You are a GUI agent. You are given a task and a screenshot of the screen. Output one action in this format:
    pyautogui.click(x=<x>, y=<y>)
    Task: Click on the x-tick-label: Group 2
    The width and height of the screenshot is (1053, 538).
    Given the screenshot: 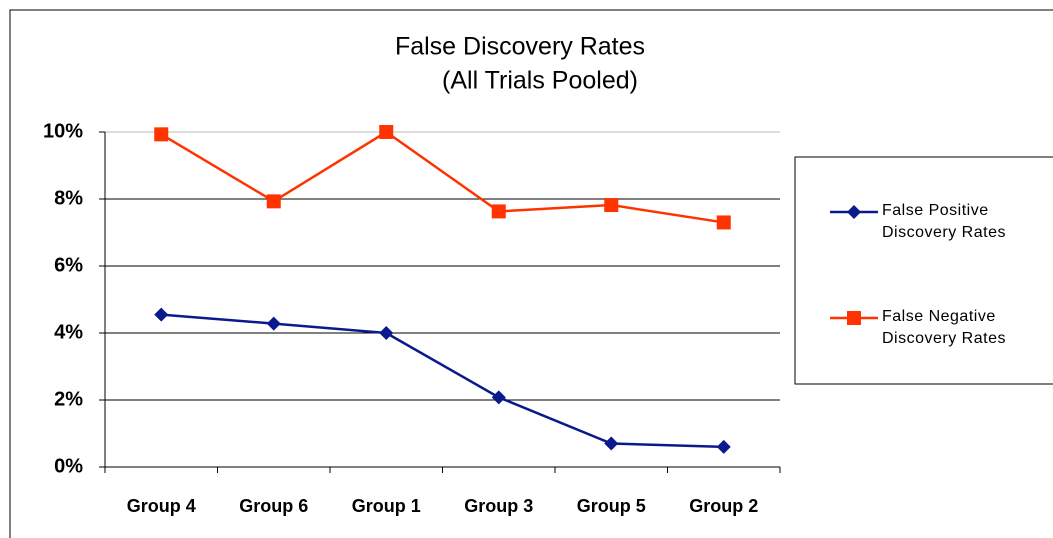 What is the action you would take?
    pyautogui.click(x=723, y=506)
    